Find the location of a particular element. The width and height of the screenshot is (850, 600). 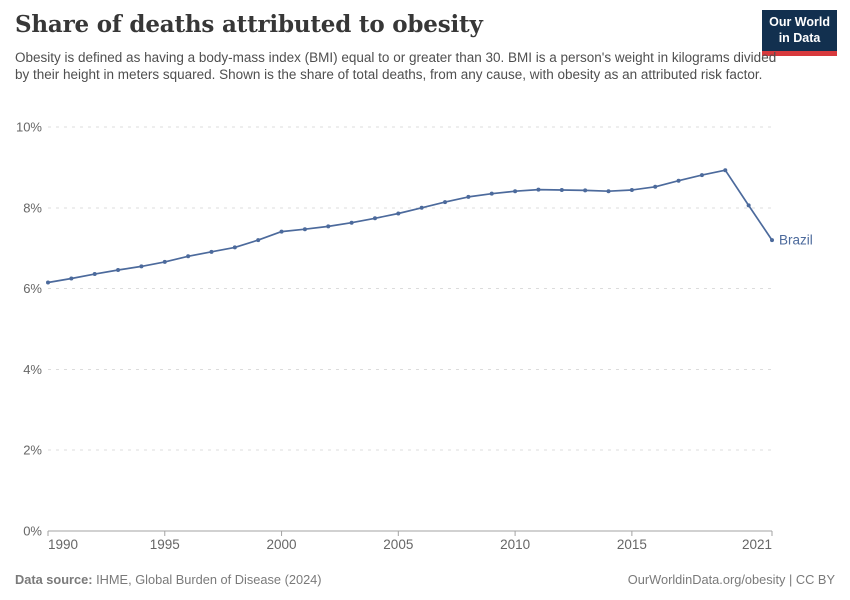

logo-text-line1: Our World is located at coordinates (799, 22).